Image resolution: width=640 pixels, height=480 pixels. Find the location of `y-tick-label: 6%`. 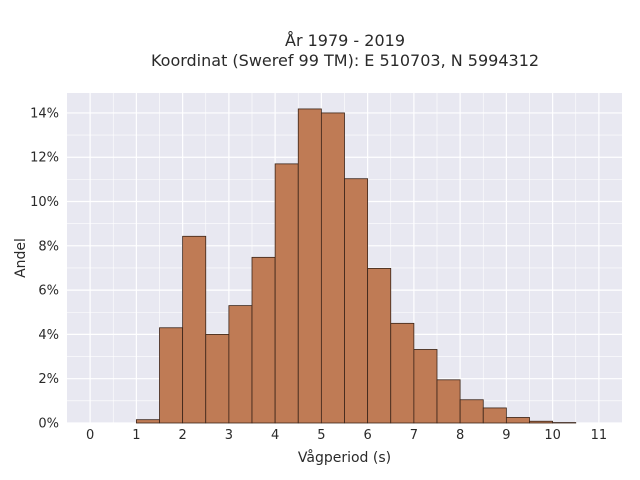

y-tick-label: 6% is located at coordinates (48, 291).